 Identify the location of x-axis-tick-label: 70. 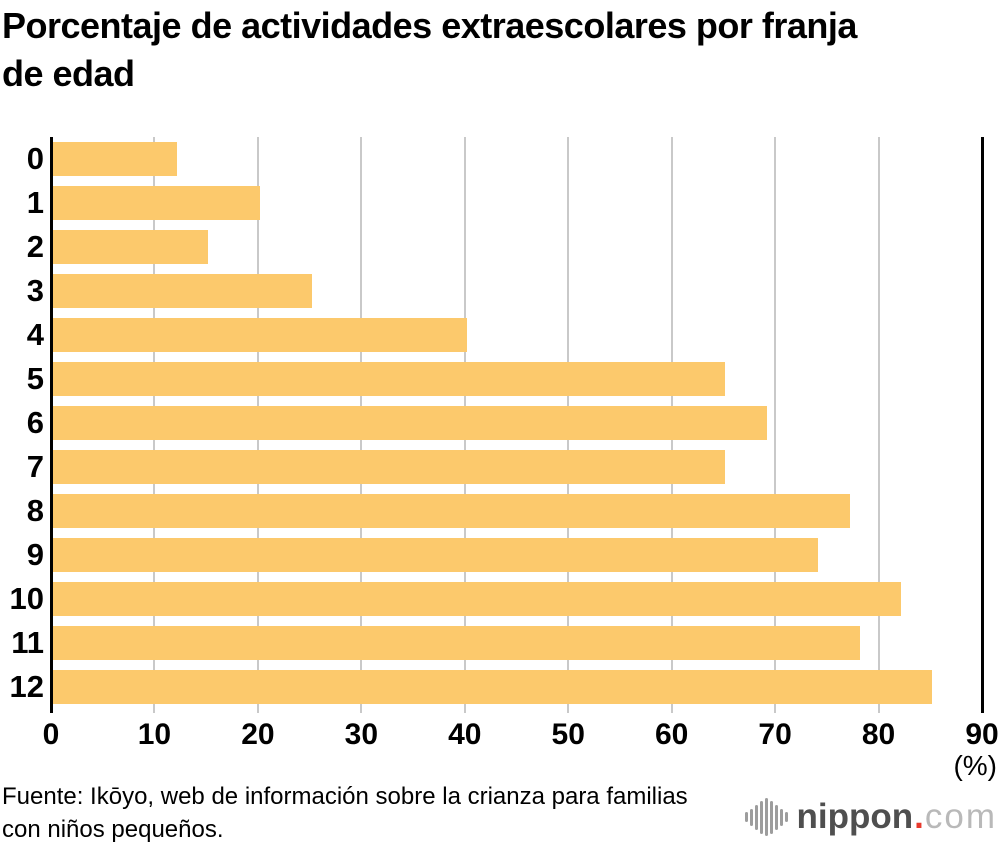
(775, 734).